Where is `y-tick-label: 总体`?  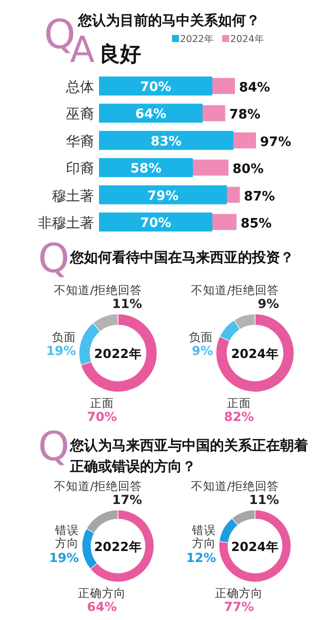
y-tick-label: 总体 is located at coordinates (79, 88).